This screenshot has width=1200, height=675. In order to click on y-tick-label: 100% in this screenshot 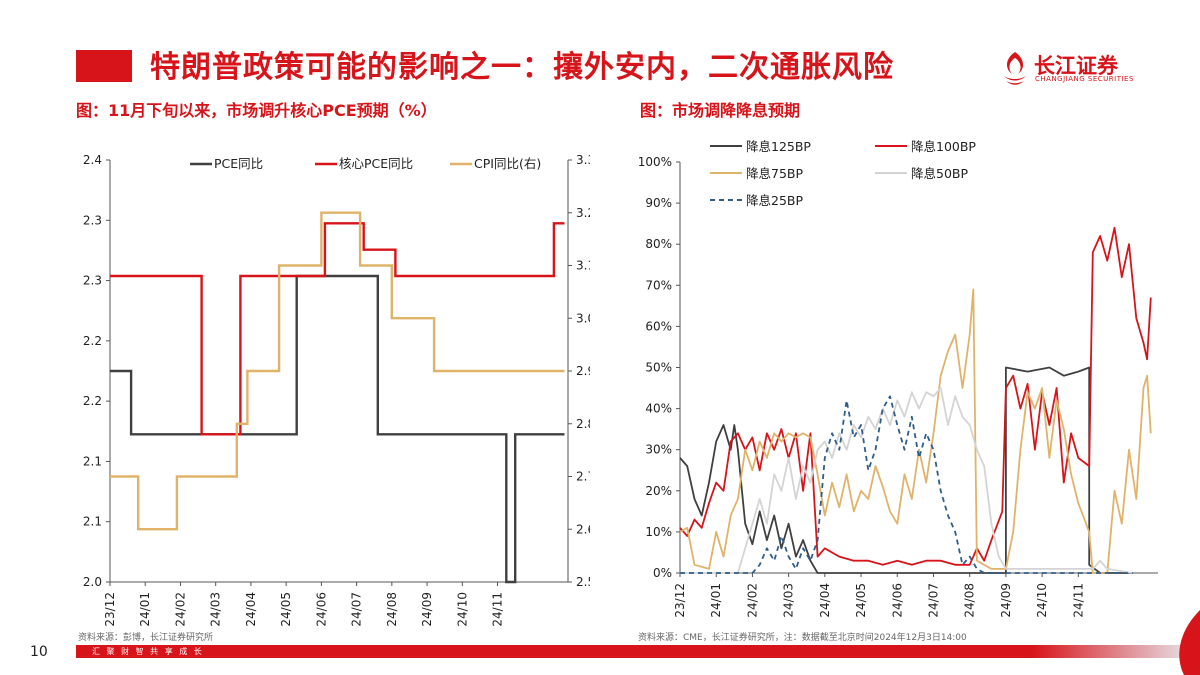, I will do `click(655, 162)`.